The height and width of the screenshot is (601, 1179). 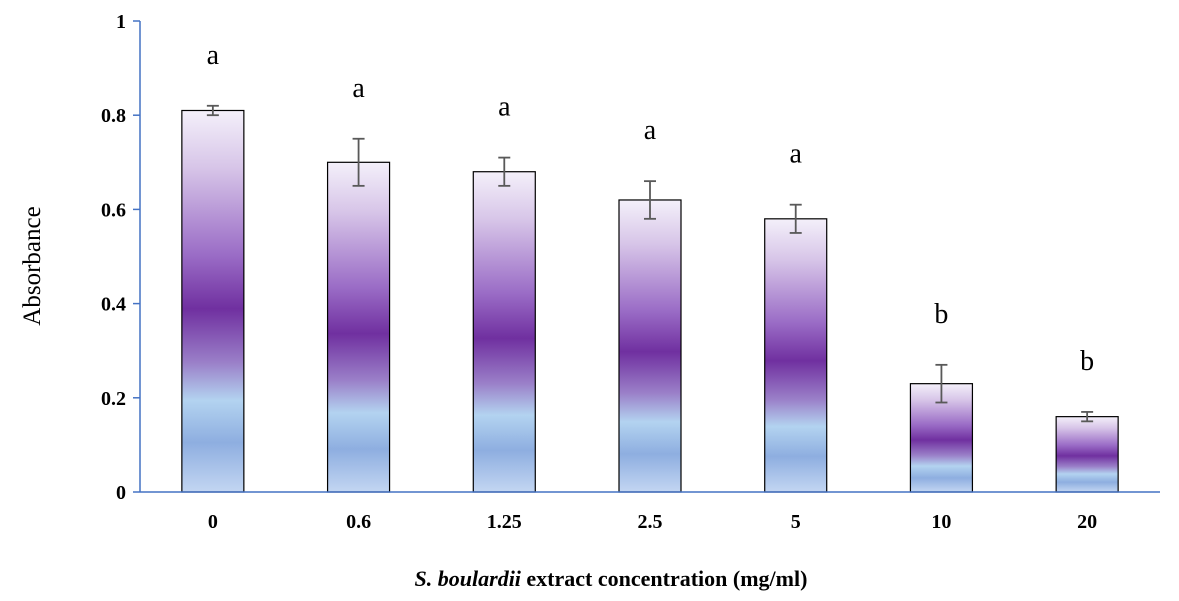 What do you see at coordinates (213, 55) in the screenshot?
I see `significance-label-0: a` at bounding box center [213, 55].